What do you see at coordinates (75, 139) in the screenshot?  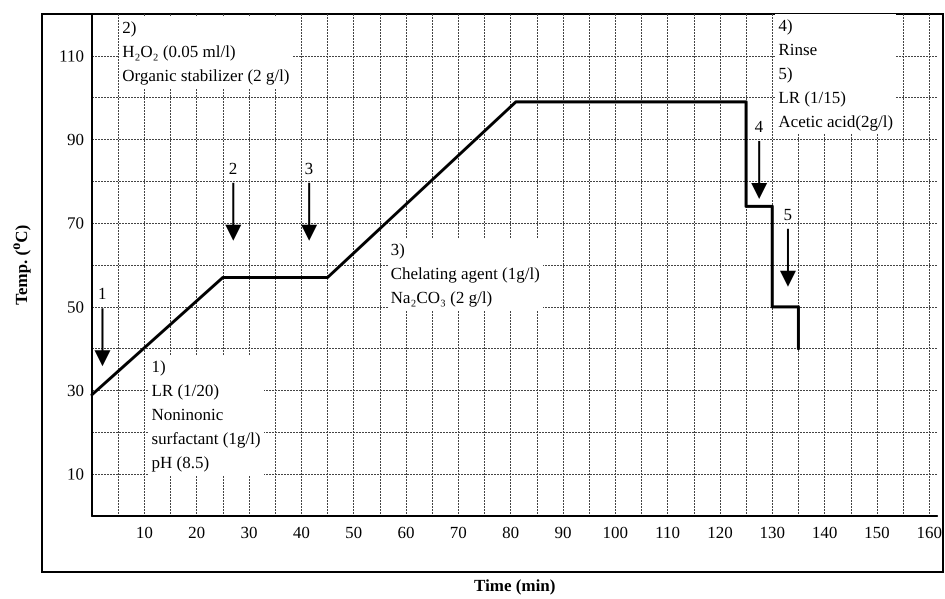 I see `y-tick-label: 90` at bounding box center [75, 139].